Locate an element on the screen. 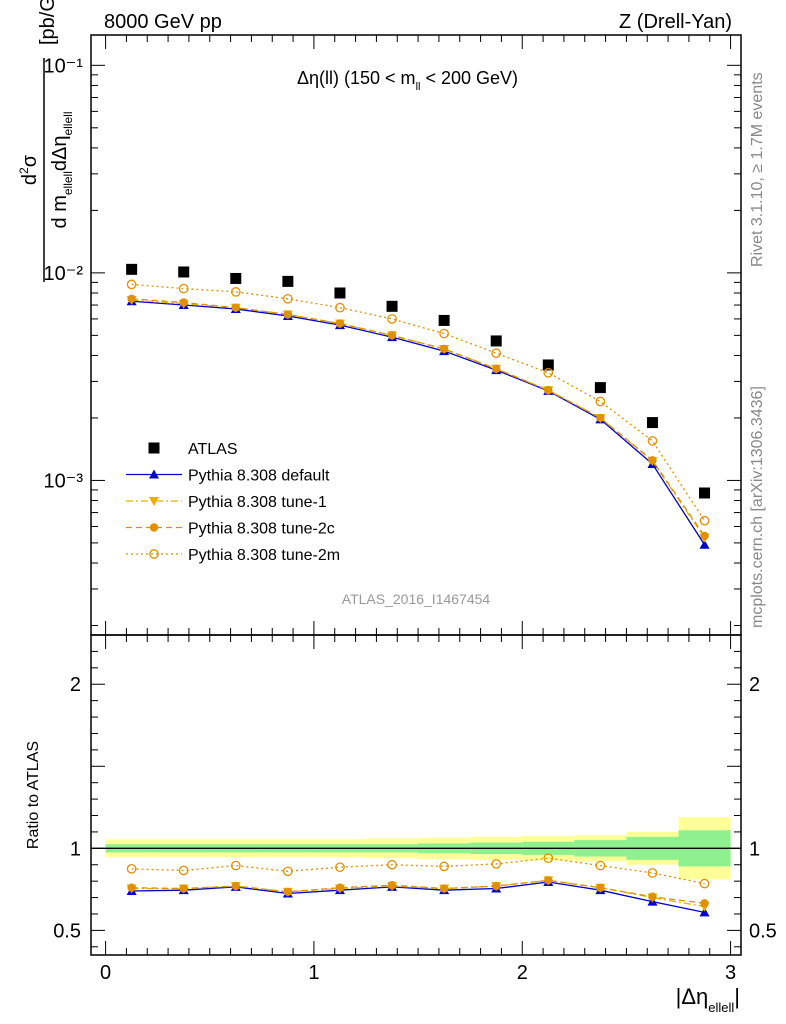 This screenshot has width=786, height=1024. x-tick-label: 0 is located at coordinates (105, 973).